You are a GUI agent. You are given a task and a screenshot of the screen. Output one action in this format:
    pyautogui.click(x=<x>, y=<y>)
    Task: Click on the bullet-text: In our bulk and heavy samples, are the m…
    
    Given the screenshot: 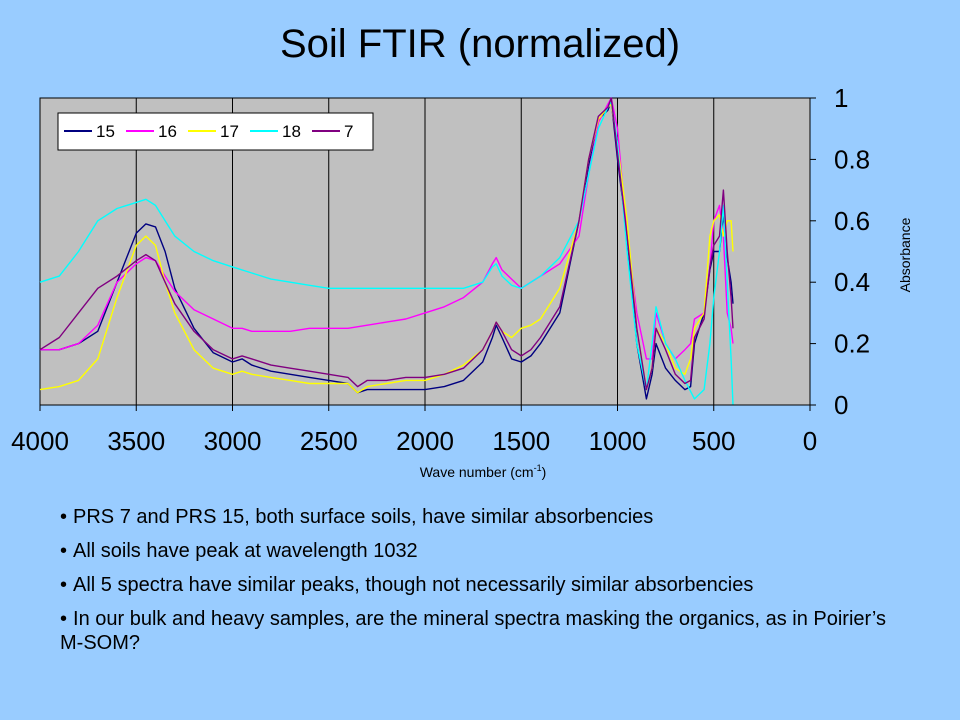 What is the action you would take?
    pyautogui.click(x=473, y=631)
    